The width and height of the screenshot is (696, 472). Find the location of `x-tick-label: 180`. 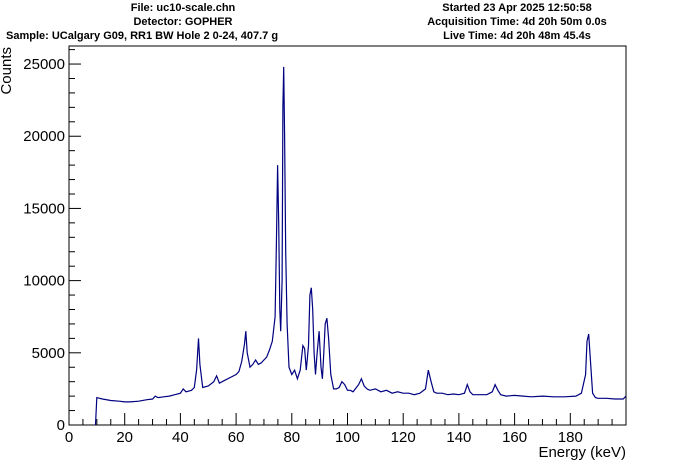

x-tick-label: 180 is located at coordinates (570, 437).